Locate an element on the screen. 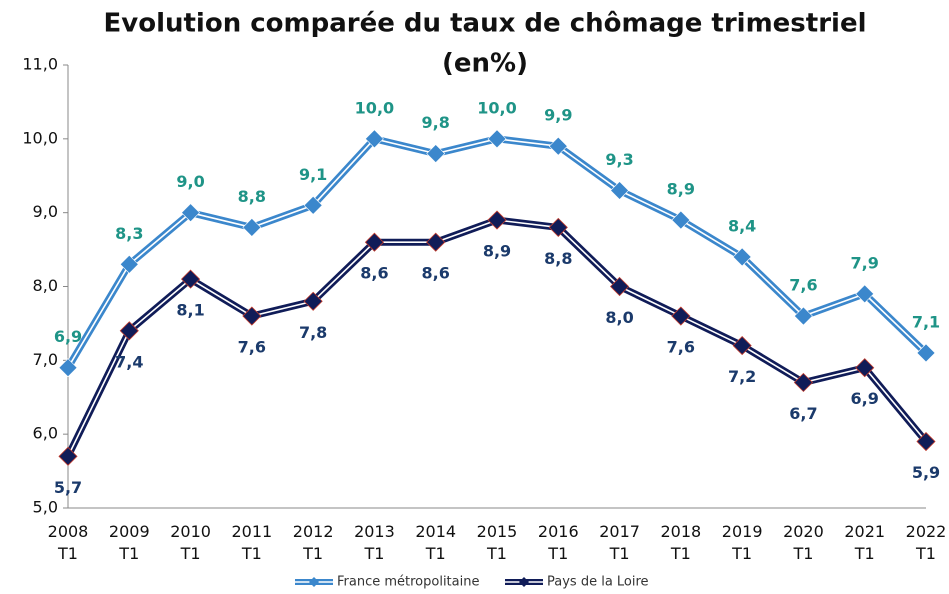  x-tick-label: 2019 T1 is located at coordinates (742, 542).